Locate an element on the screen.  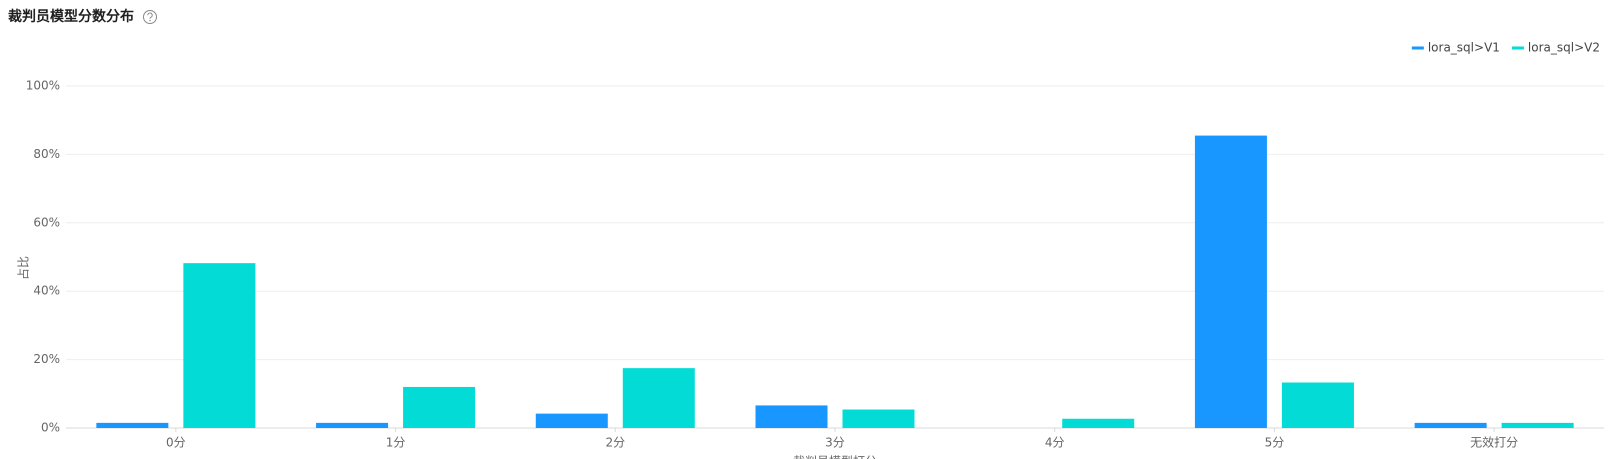
x-tick-label: 无效打分 is located at coordinates (1494, 442).